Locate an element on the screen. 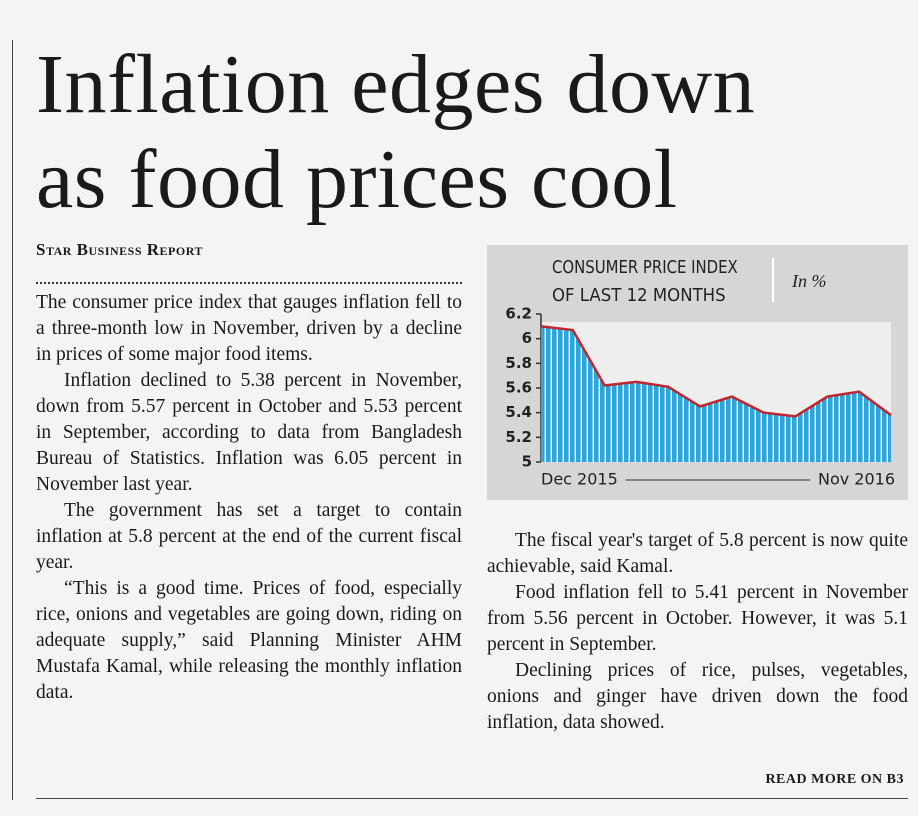 The image size is (918, 816). y-tick-label: 5.2 is located at coordinates (518, 437).